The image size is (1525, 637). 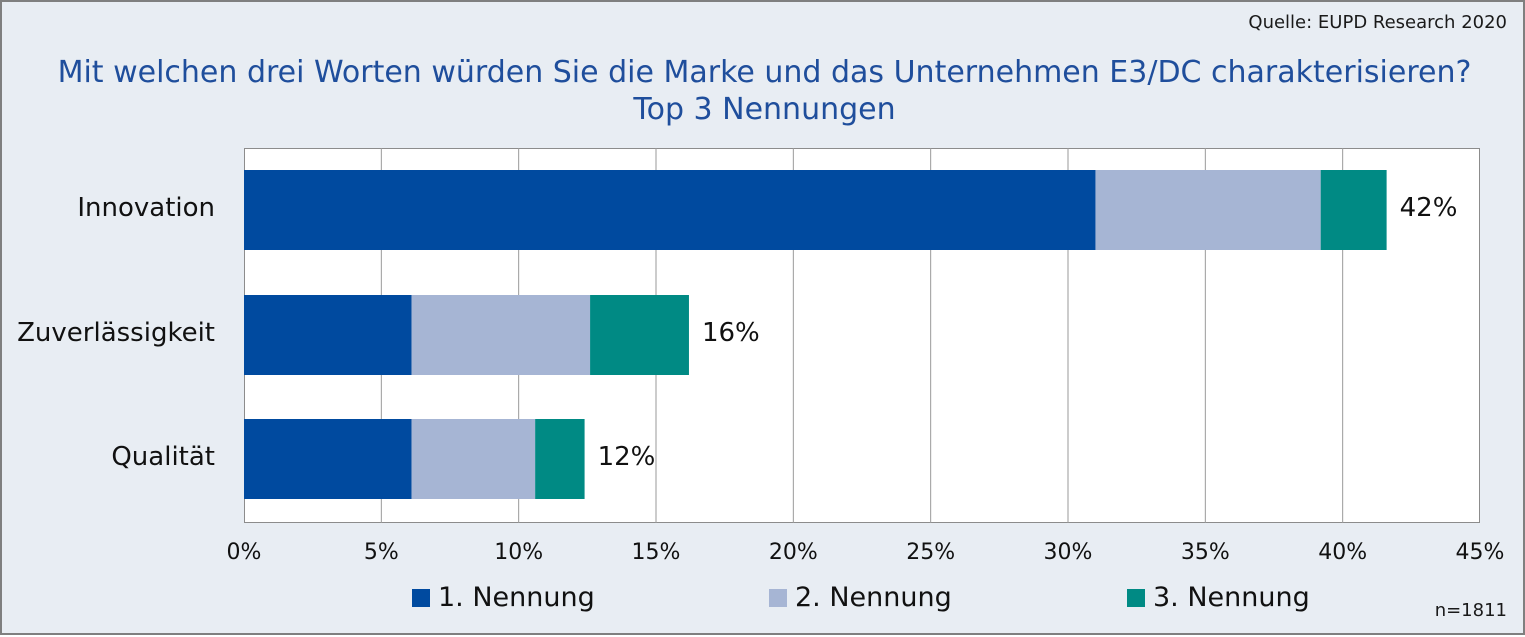 I want to click on x-tick-label: 15%, so click(x=656, y=552).